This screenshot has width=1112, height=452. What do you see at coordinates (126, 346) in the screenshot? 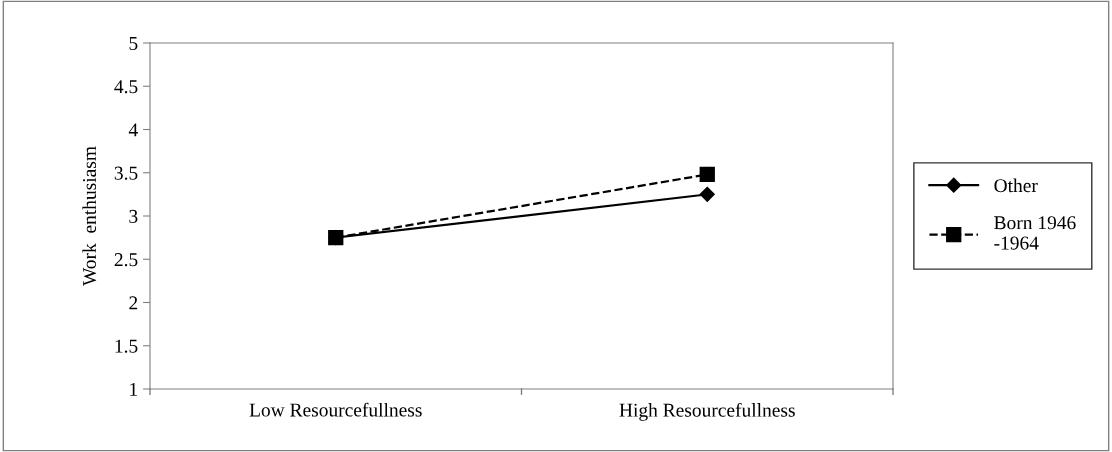
I see `y-tick-label: 1.5` at bounding box center [126, 346].